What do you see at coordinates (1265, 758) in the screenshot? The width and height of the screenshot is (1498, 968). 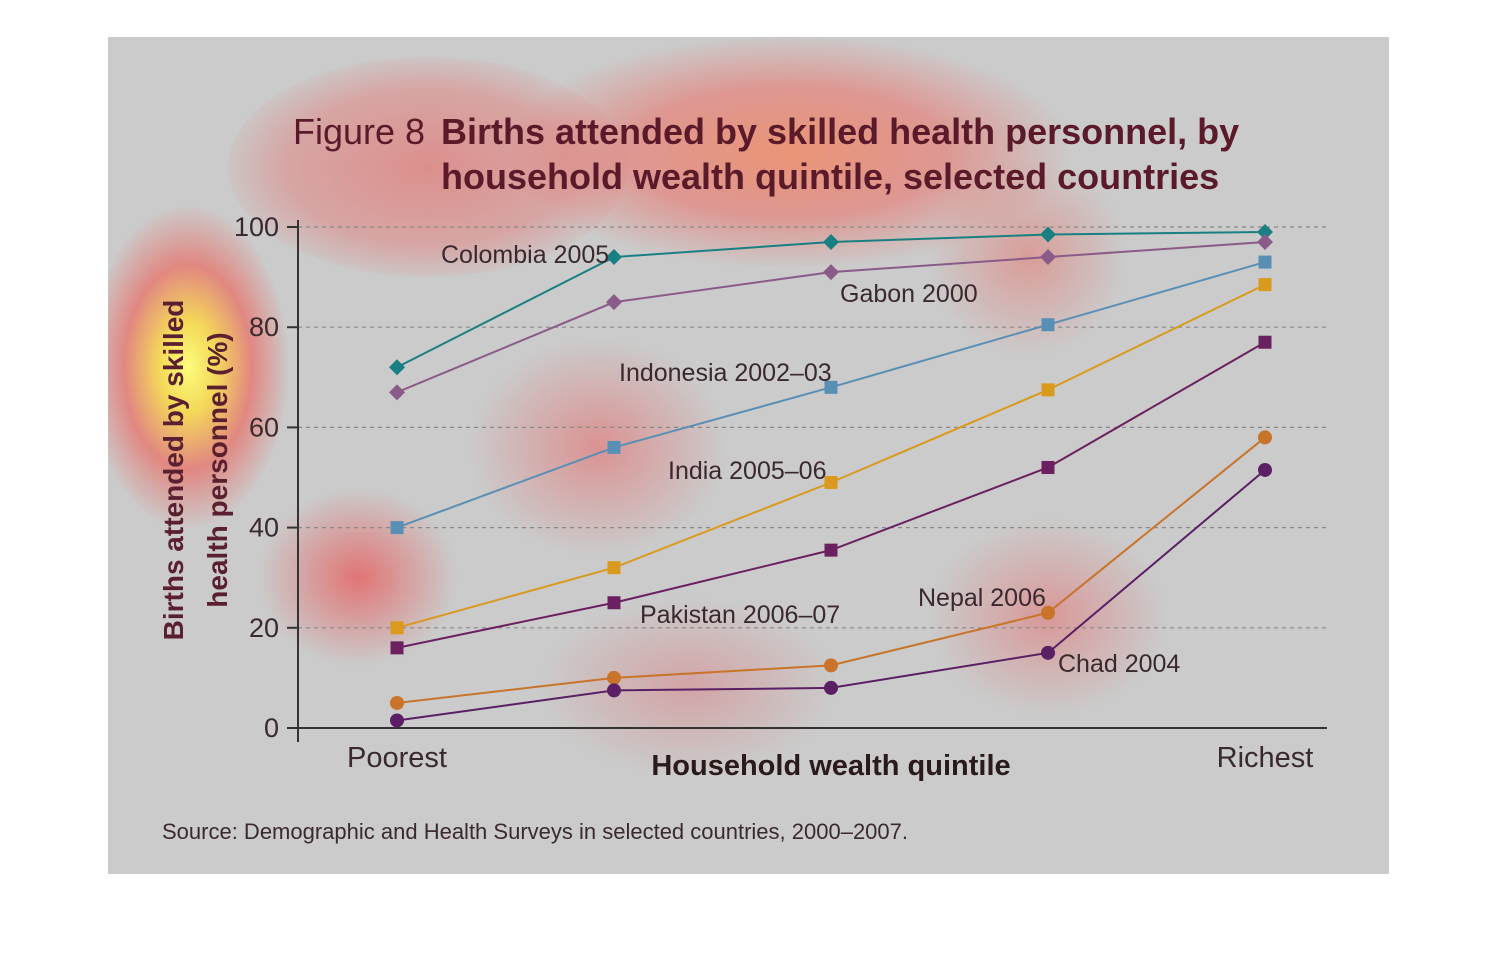 I see `x-tick-label: Richest` at bounding box center [1265, 758].